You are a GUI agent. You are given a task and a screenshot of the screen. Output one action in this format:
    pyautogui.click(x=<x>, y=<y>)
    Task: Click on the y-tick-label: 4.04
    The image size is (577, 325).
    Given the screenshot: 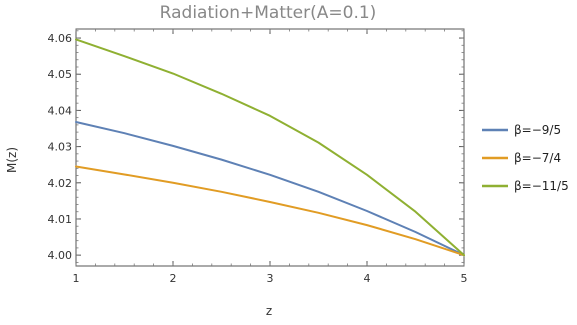 What is the action you would take?
    pyautogui.click(x=60, y=110)
    